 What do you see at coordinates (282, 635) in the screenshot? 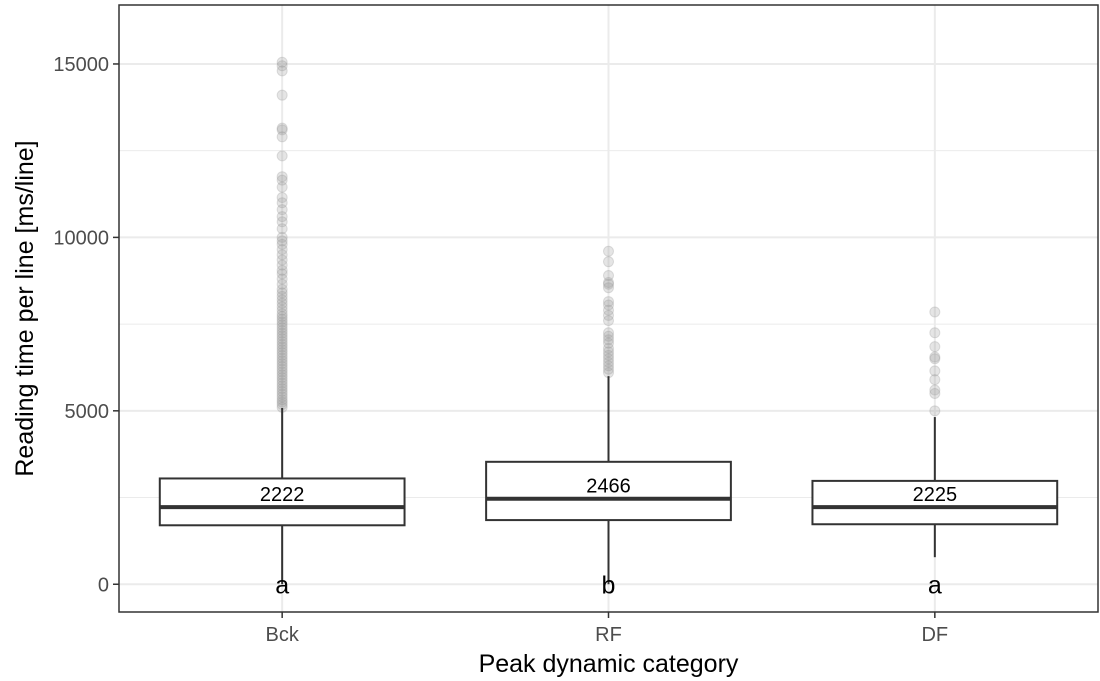
I see `x-tick-label: Bck` at bounding box center [282, 635].